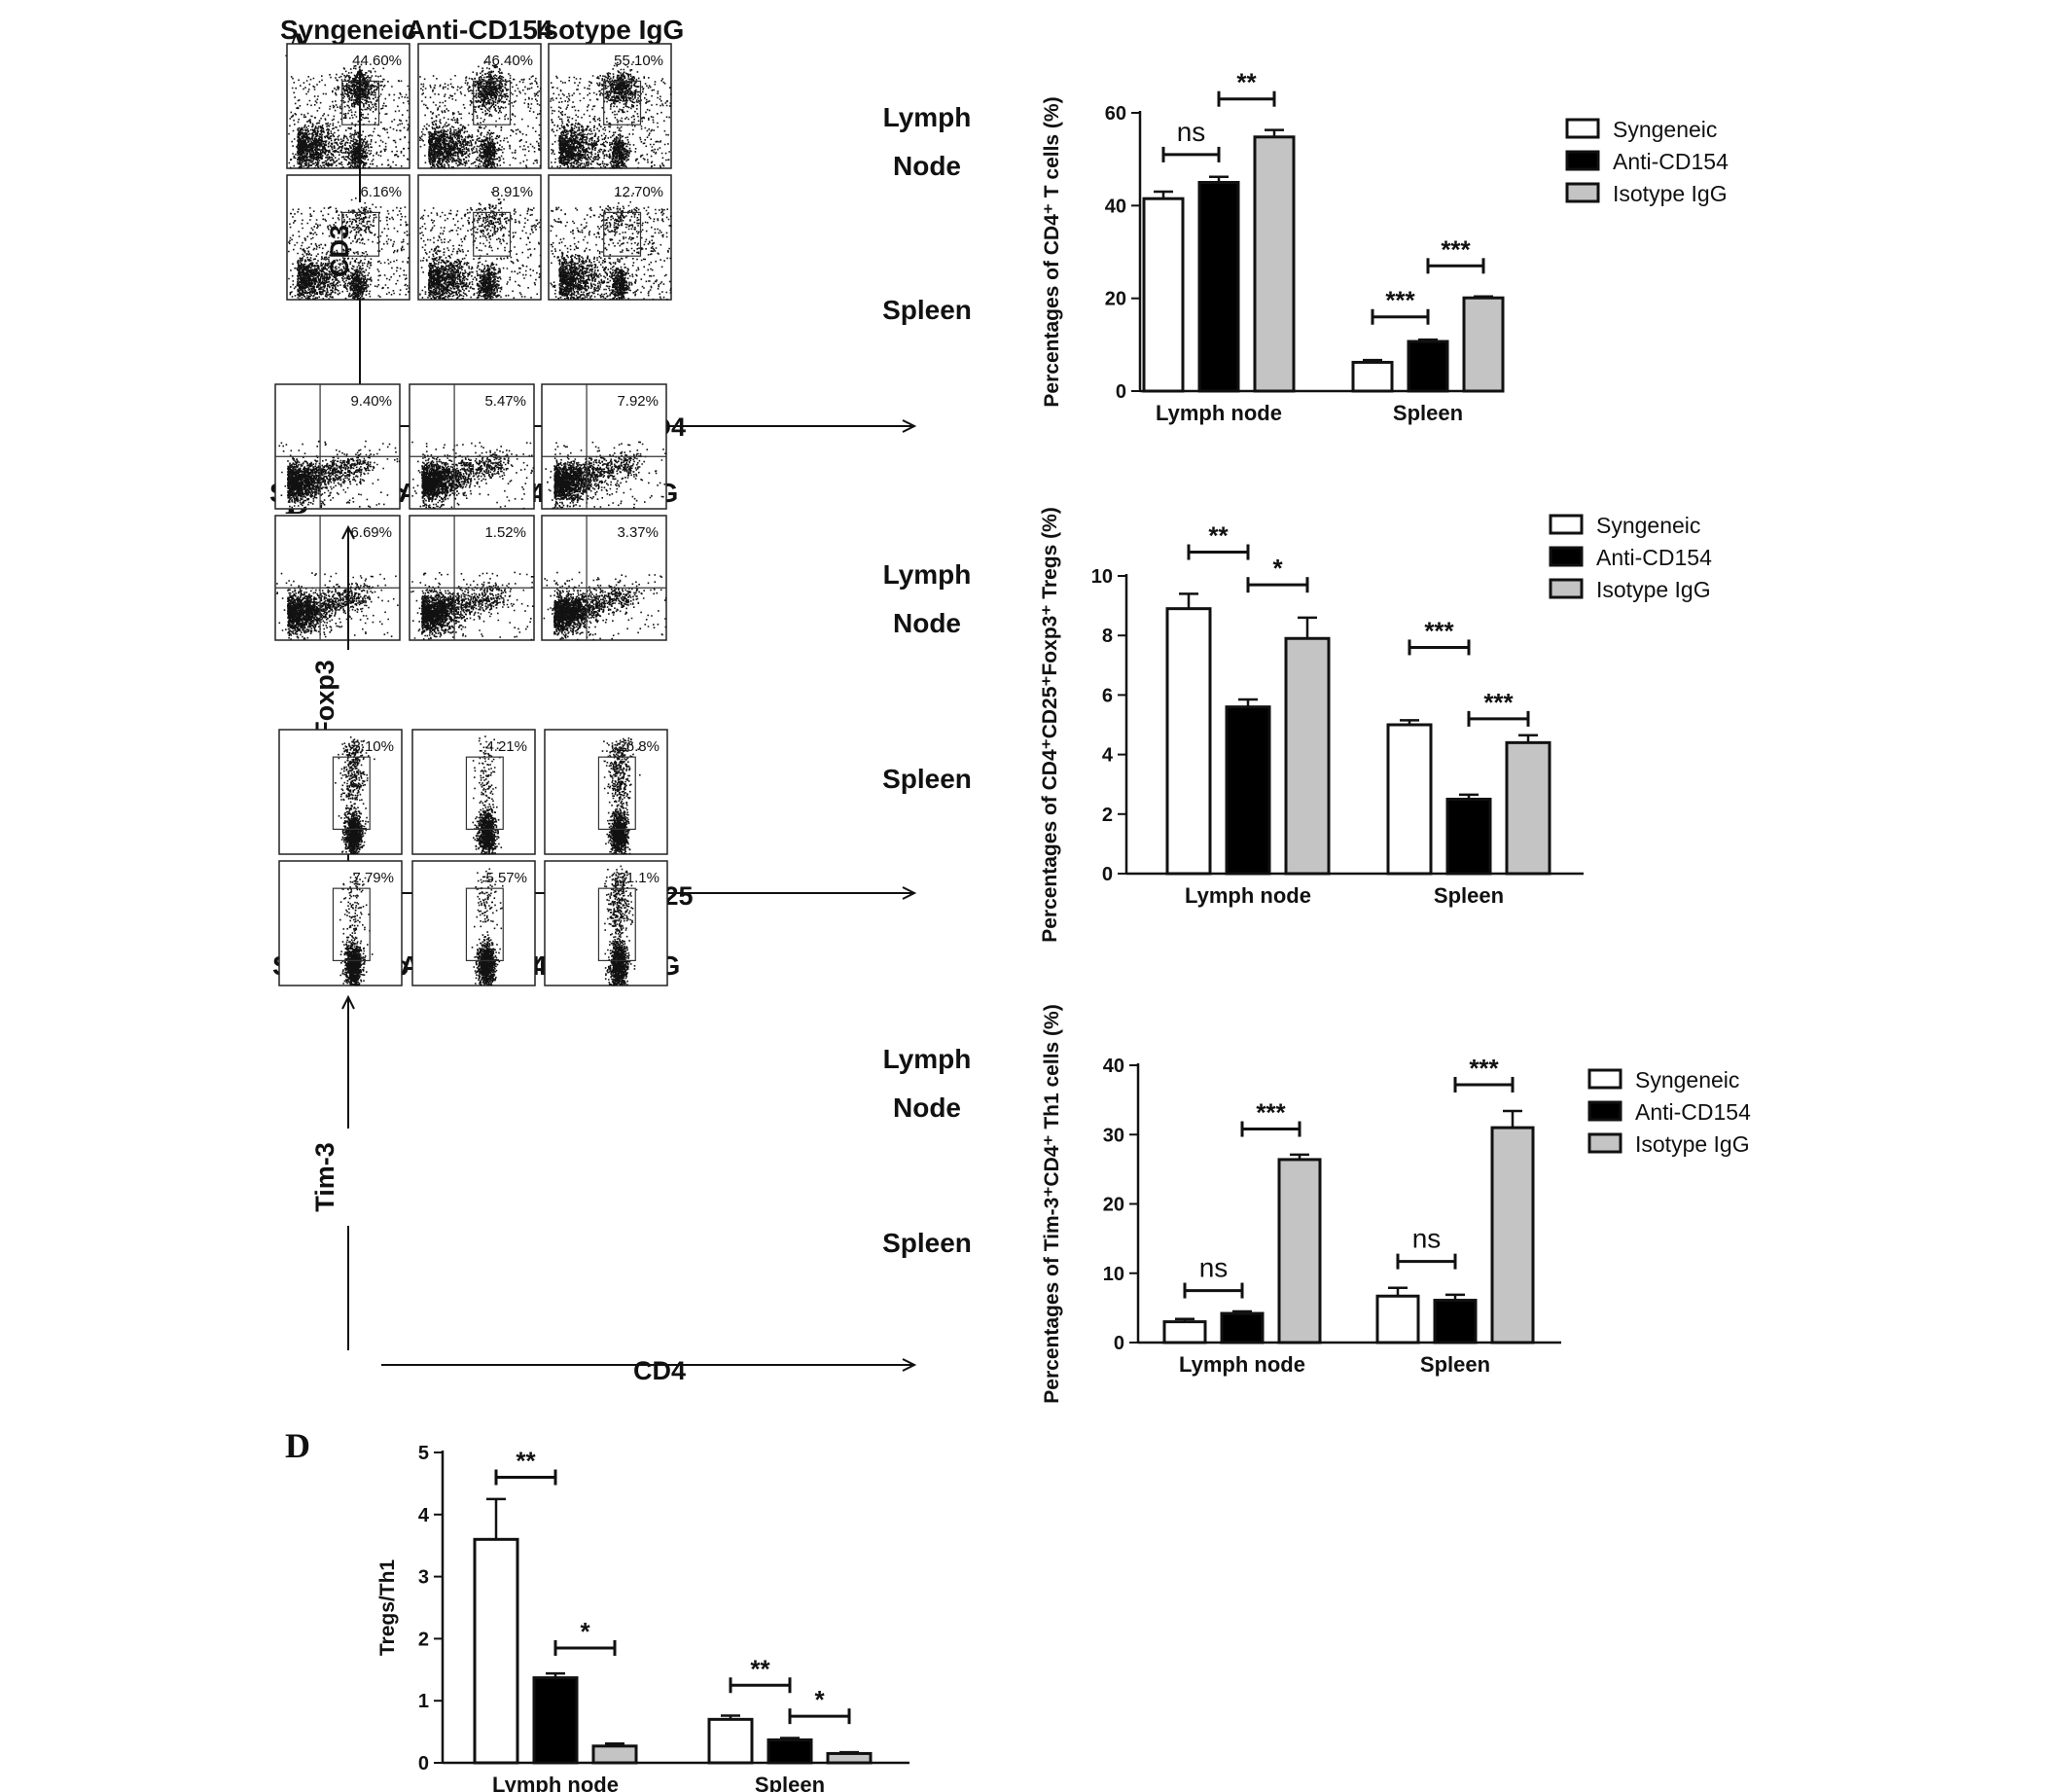  What do you see at coordinates (1052, 252) in the screenshot?
I see `y-axis-label: Percentages of CD4⁺ T cells (%)` at bounding box center [1052, 252].